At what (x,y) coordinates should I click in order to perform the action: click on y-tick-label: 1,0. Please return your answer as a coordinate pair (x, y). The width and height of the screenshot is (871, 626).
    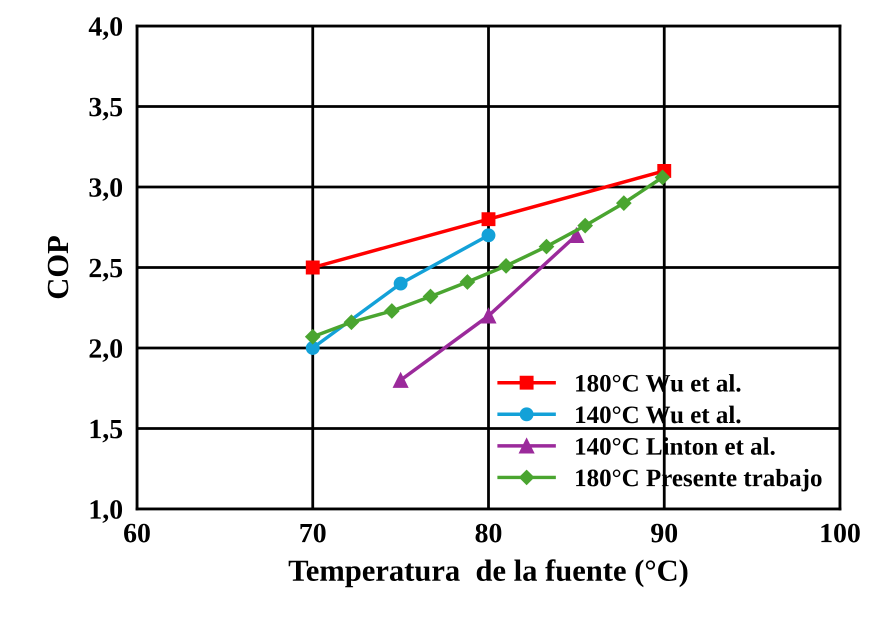
    Looking at the image, I should click on (106, 511).